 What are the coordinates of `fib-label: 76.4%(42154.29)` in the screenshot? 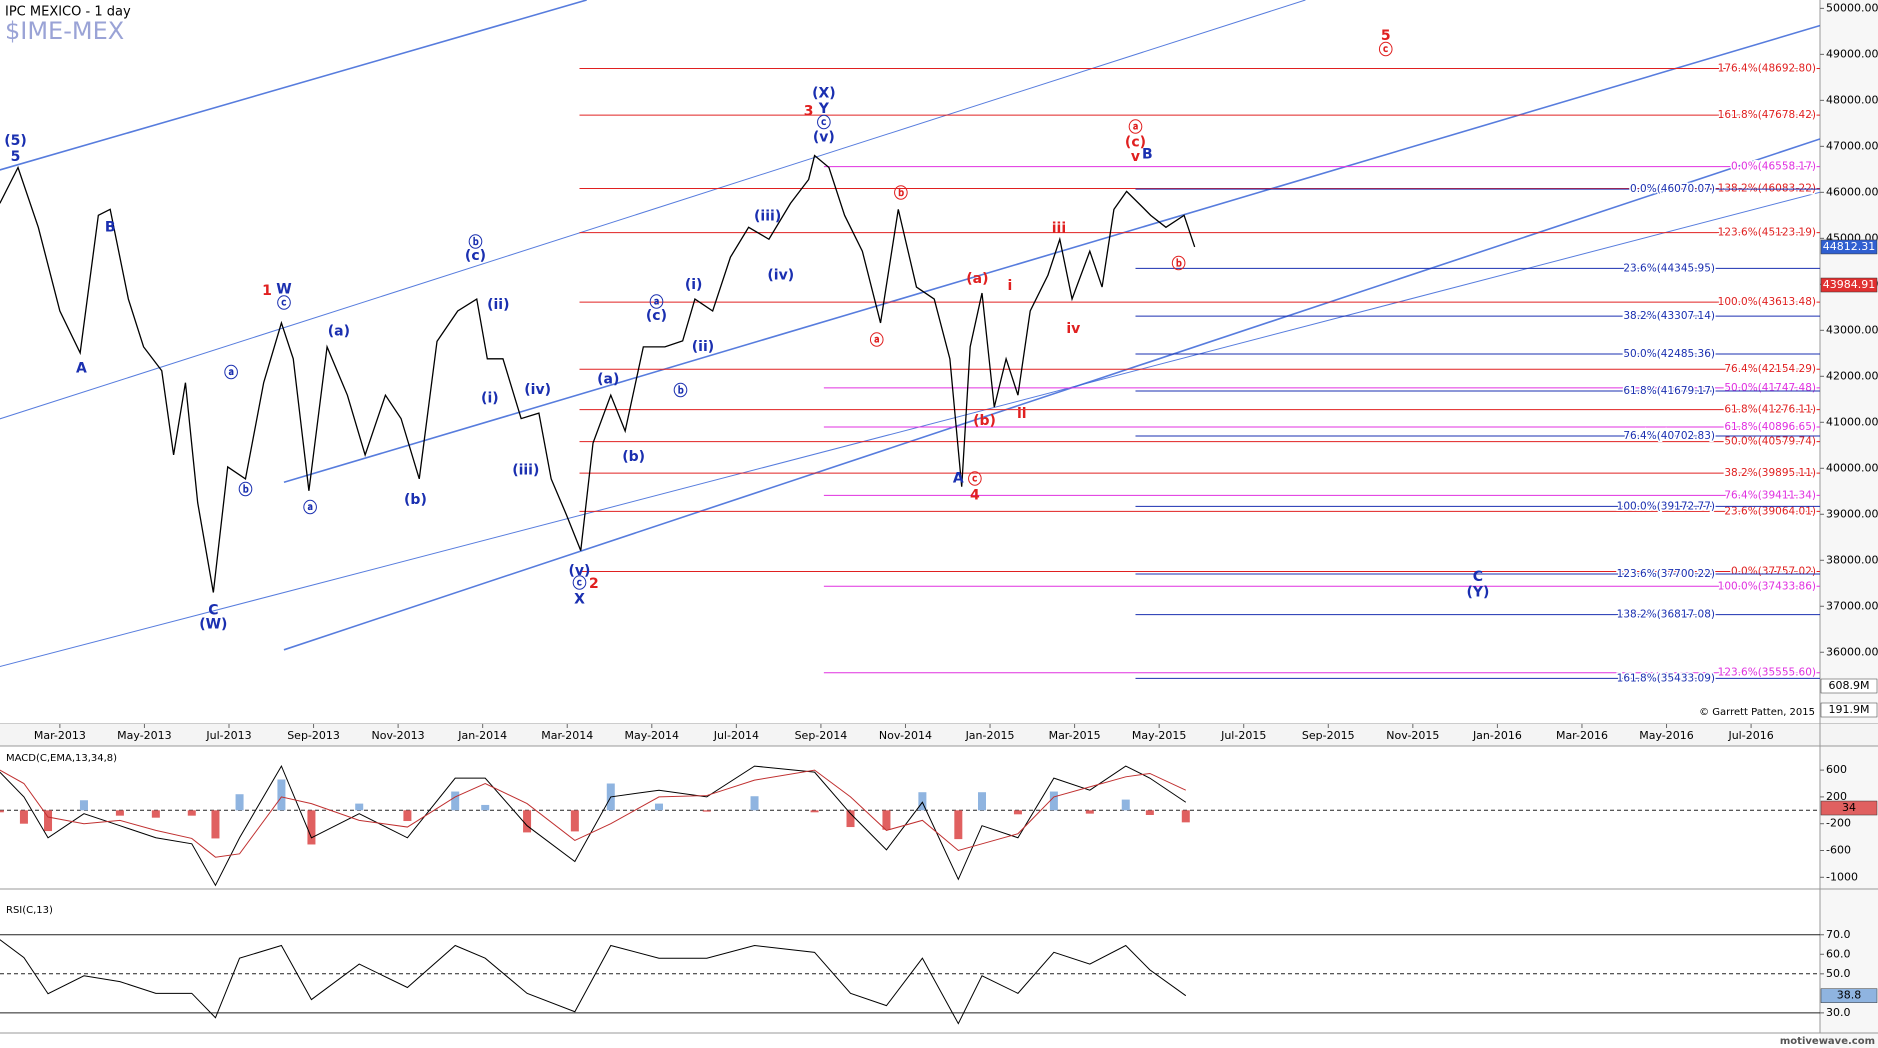 It's located at (1770, 369).